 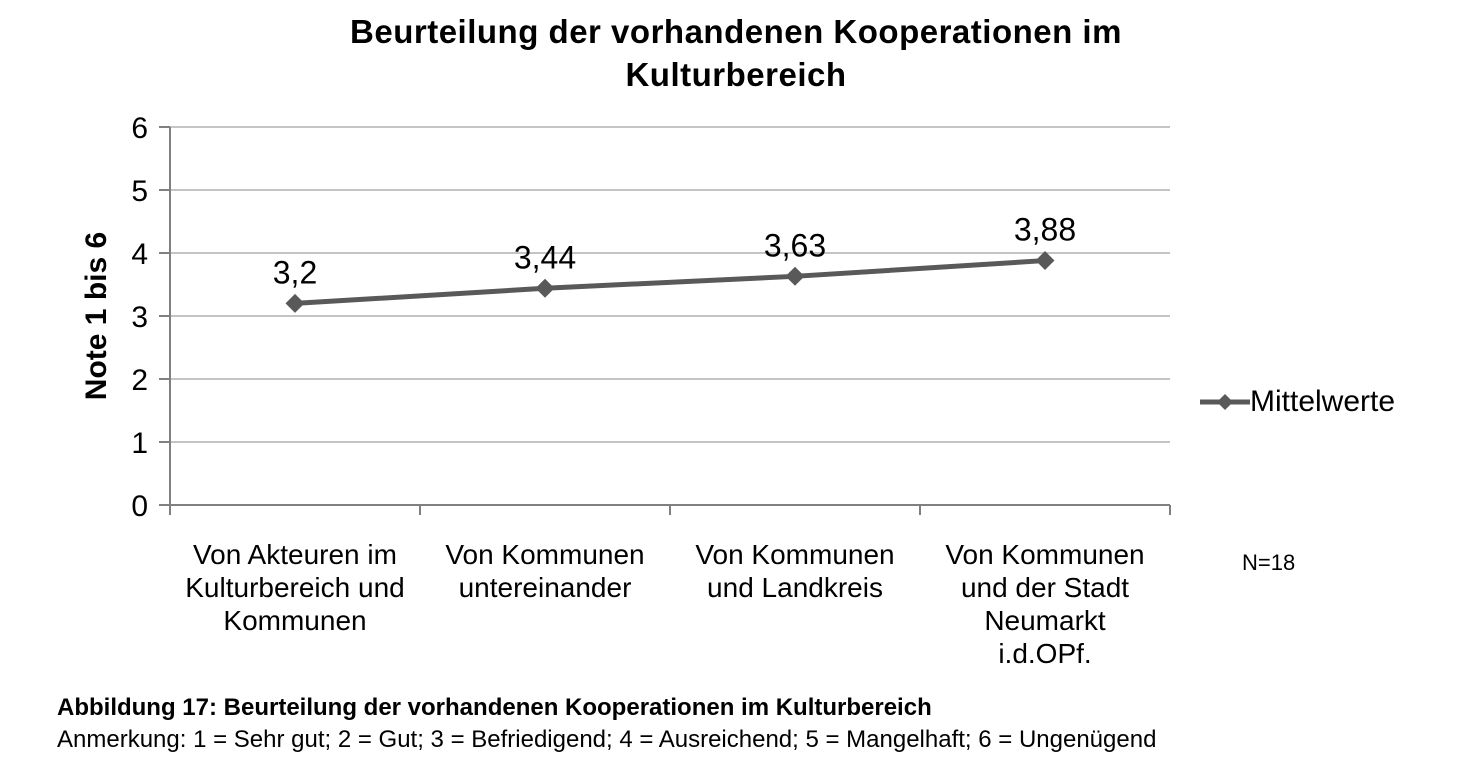 What do you see at coordinates (139, 254) in the screenshot?
I see `y-tick-label: 4` at bounding box center [139, 254].